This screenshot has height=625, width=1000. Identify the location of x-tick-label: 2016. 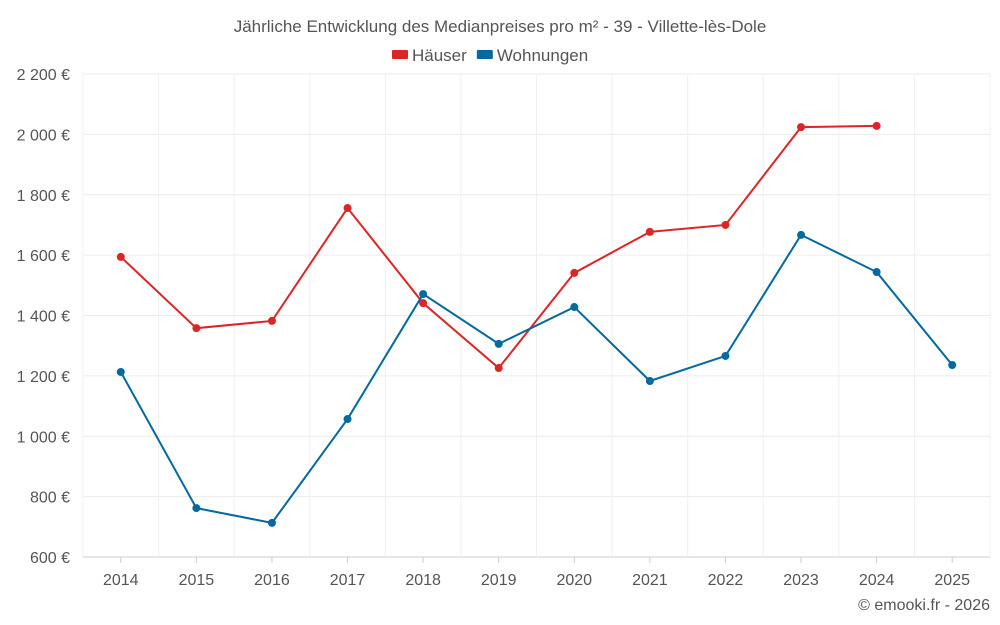
(272, 580).